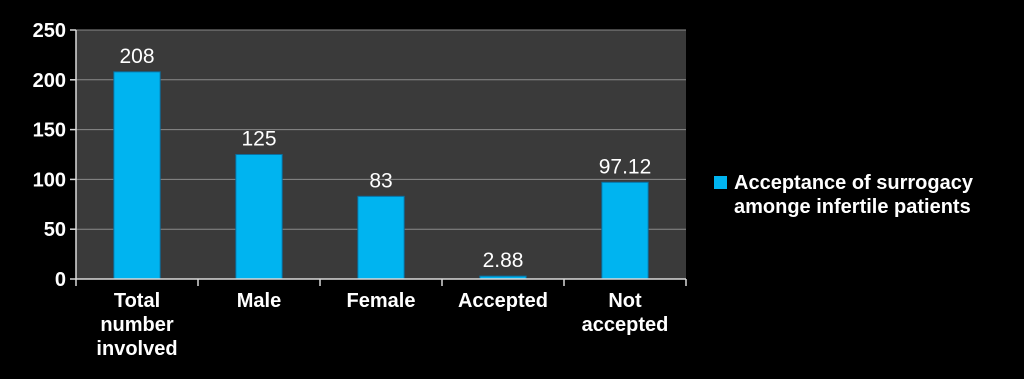 The height and width of the screenshot is (379, 1024). I want to click on x-tick-label-line: Female, so click(381, 301).